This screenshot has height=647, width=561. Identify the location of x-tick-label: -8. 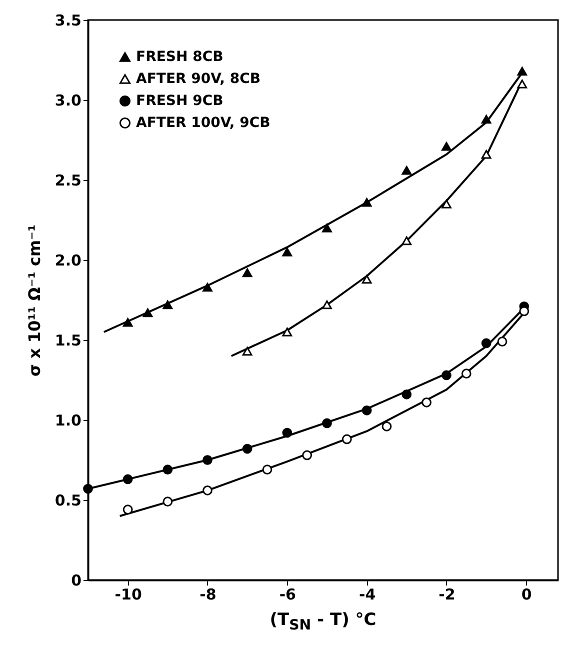
(208, 595).